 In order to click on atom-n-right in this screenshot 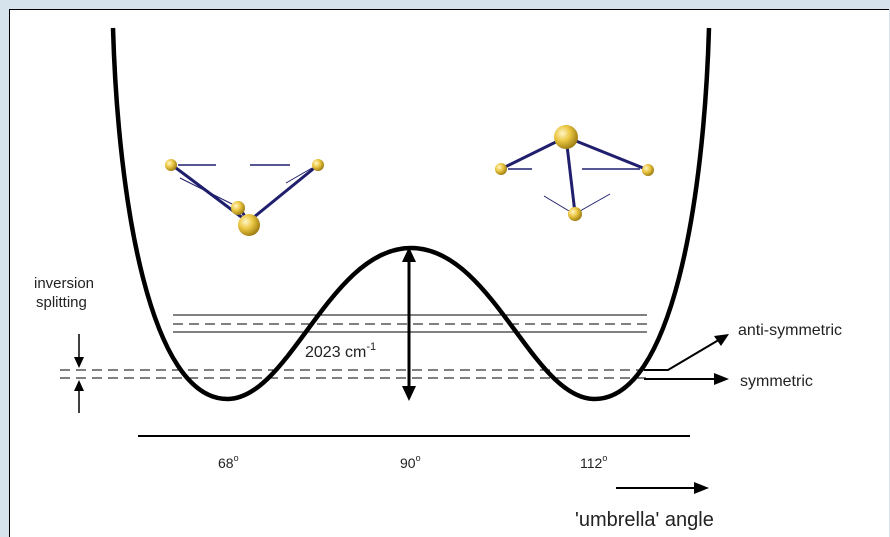, I will do `click(566, 137)`.